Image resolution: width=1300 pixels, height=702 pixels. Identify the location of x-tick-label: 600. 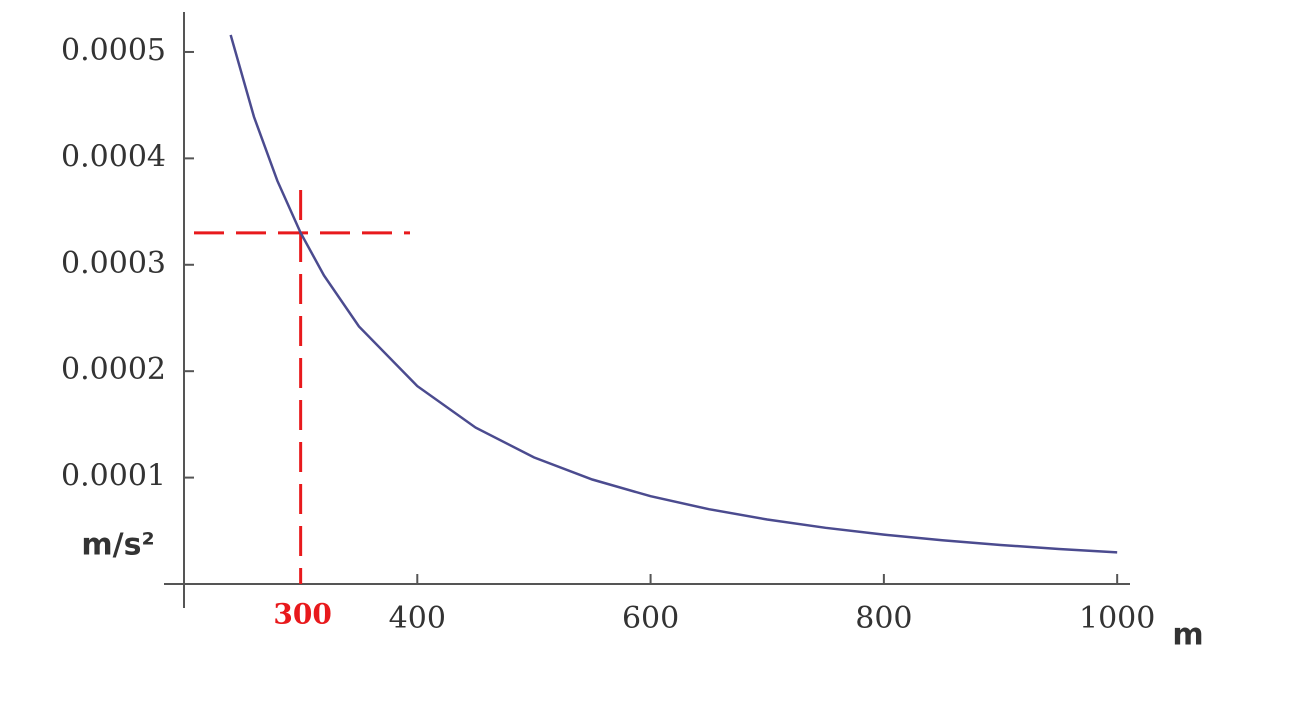
(650, 618).